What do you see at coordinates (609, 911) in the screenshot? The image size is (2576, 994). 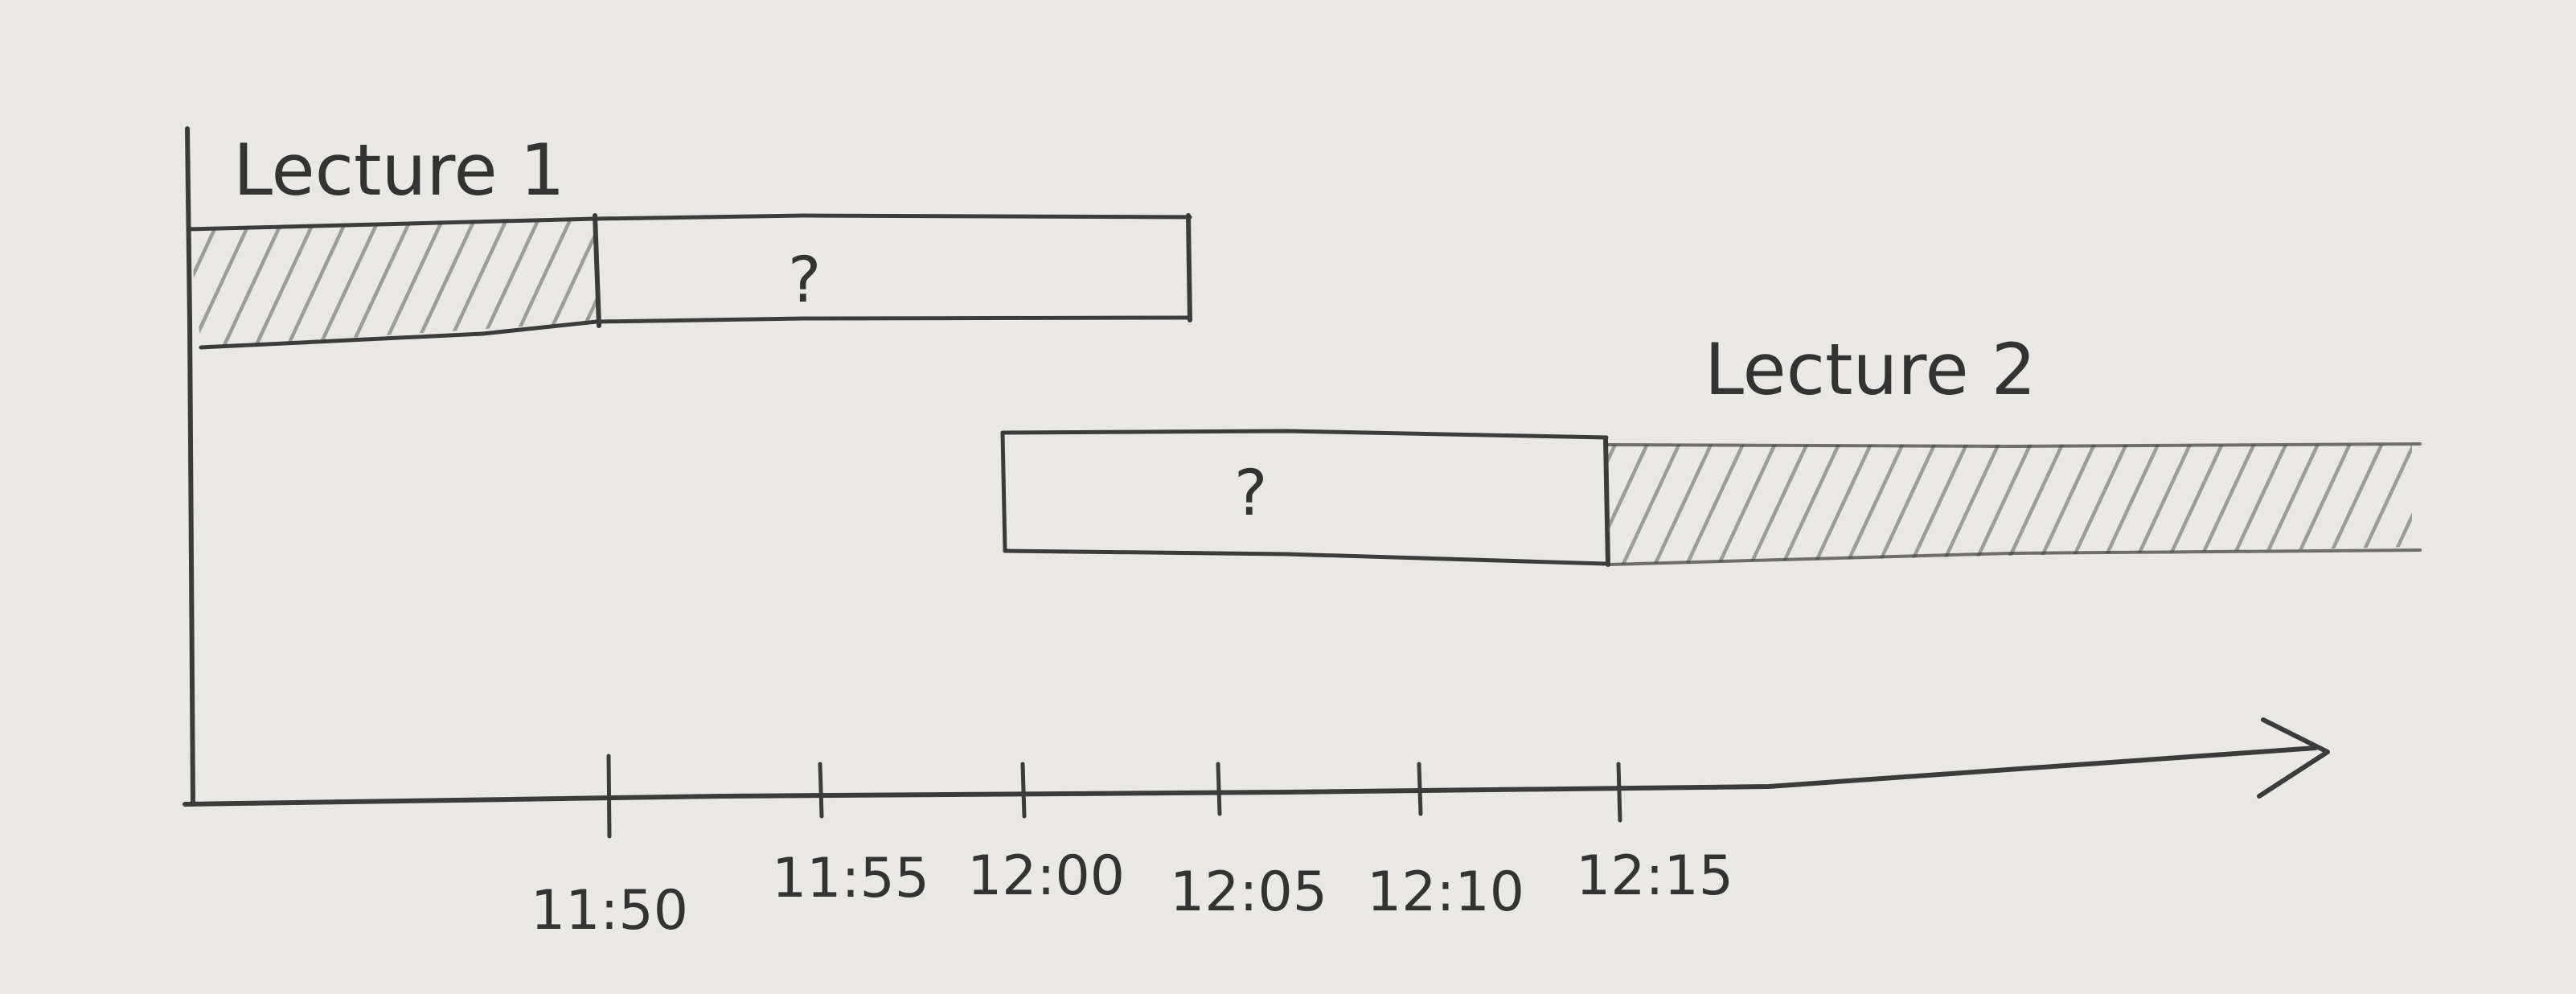 I see `tick-label-1150: 11:50` at bounding box center [609, 911].